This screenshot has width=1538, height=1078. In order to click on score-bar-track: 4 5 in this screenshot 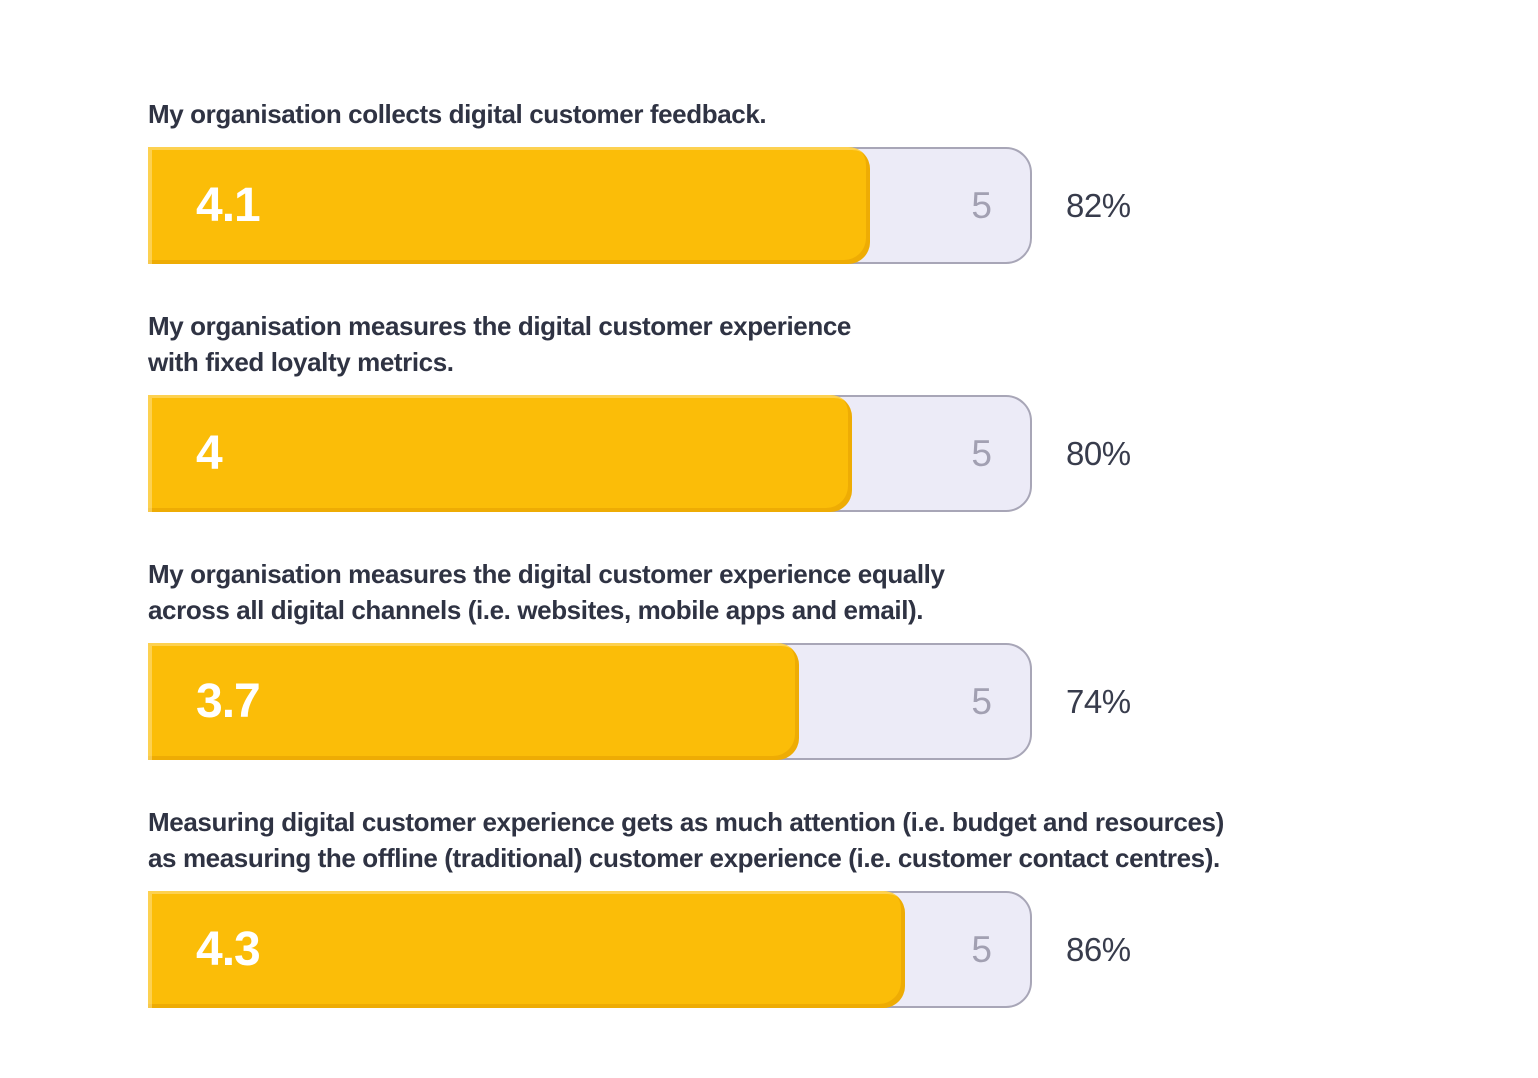, I will do `click(590, 453)`.